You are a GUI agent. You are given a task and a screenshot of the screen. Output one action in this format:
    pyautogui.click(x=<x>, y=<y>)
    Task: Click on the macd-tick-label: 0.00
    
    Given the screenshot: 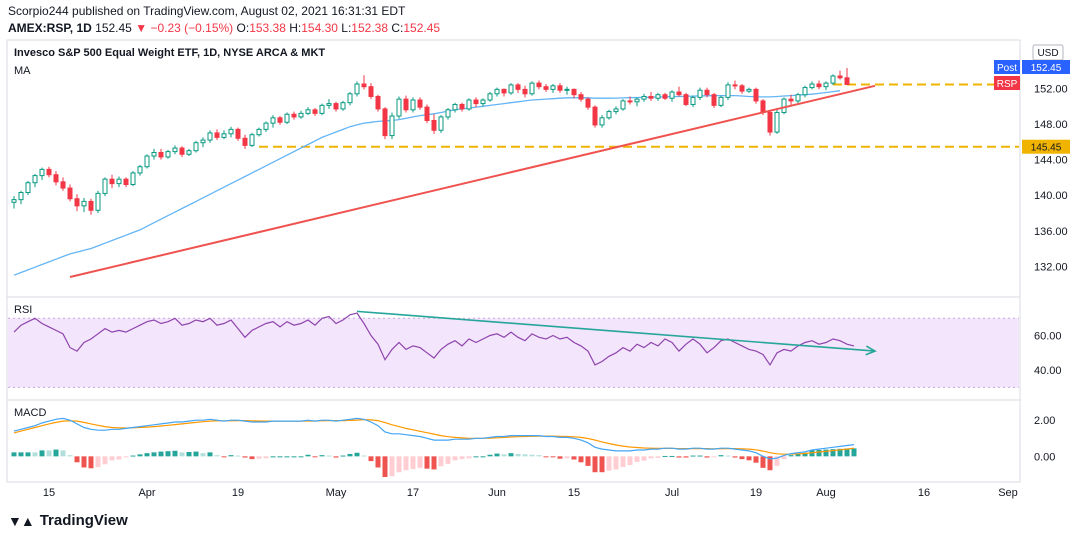 What is the action you would take?
    pyautogui.click(x=1044, y=457)
    